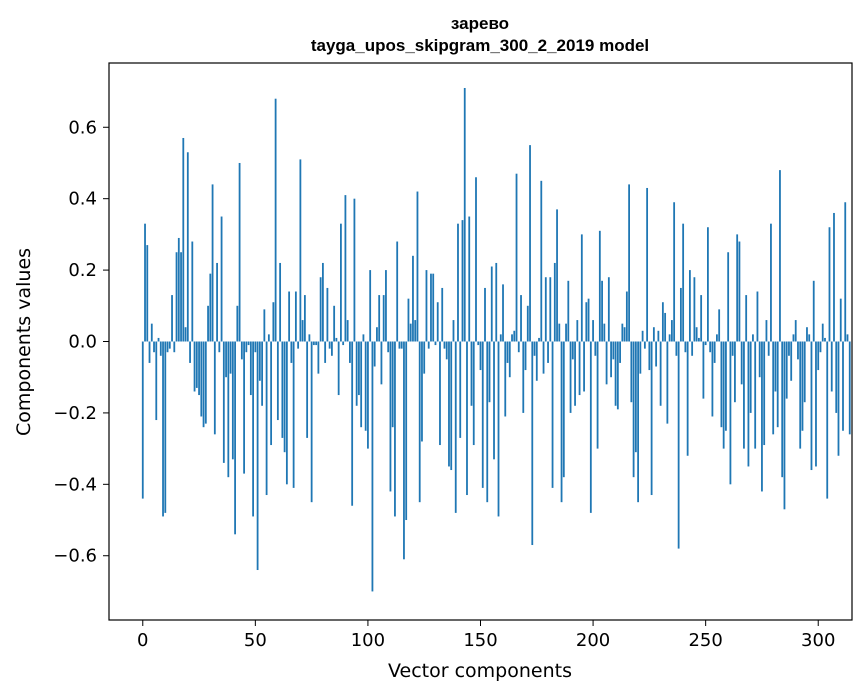 The height and width of the screenshot is (696, 867). What do you see at coordinates (368, 640) in the screenshot?
I see `x-tick-label: 100` at bounding box center [368, 640].